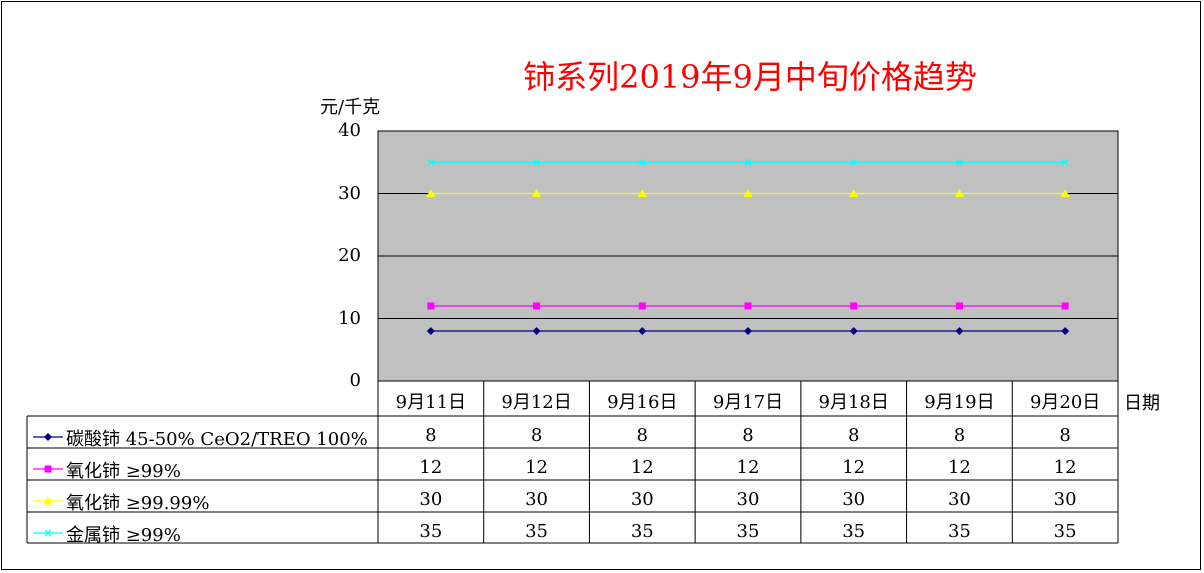 This screenshot has width=1204, height=573. Describe the element at coordinates (123, 535) in the screenshot. I see `legend-label: 金属铈 ≥99%` at that location.